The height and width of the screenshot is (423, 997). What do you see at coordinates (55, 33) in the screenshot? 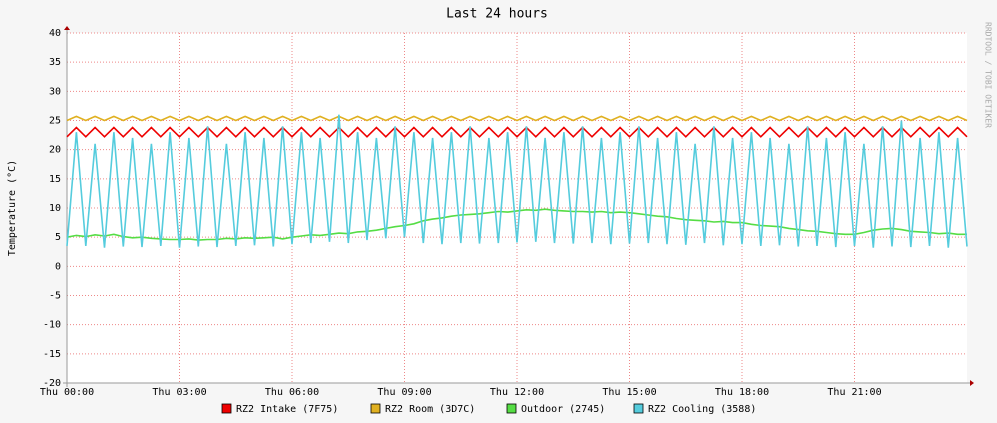
I see `y-tick-label: 40` at bounding box center [55, 33].